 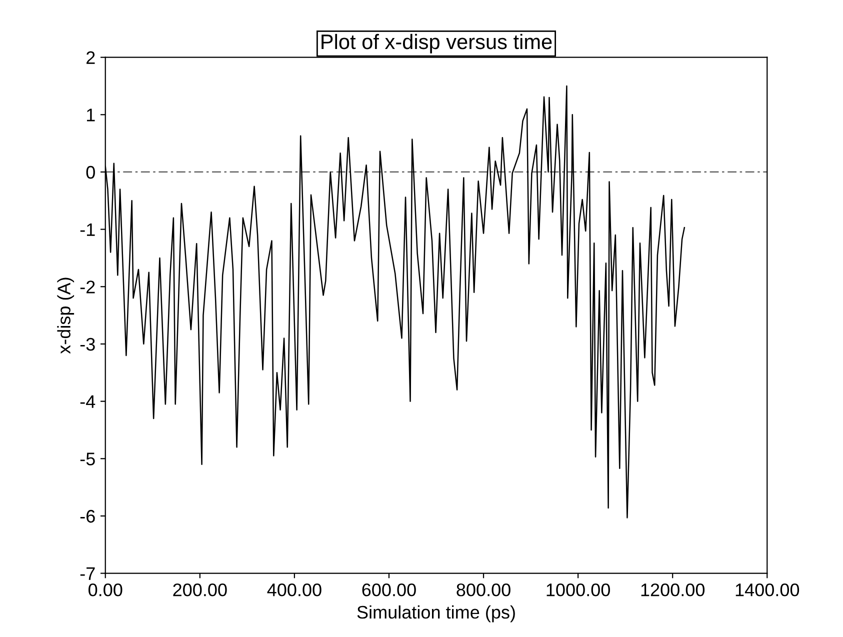 I want to click on y-tick-label: -4, so click(x=88, y=401).